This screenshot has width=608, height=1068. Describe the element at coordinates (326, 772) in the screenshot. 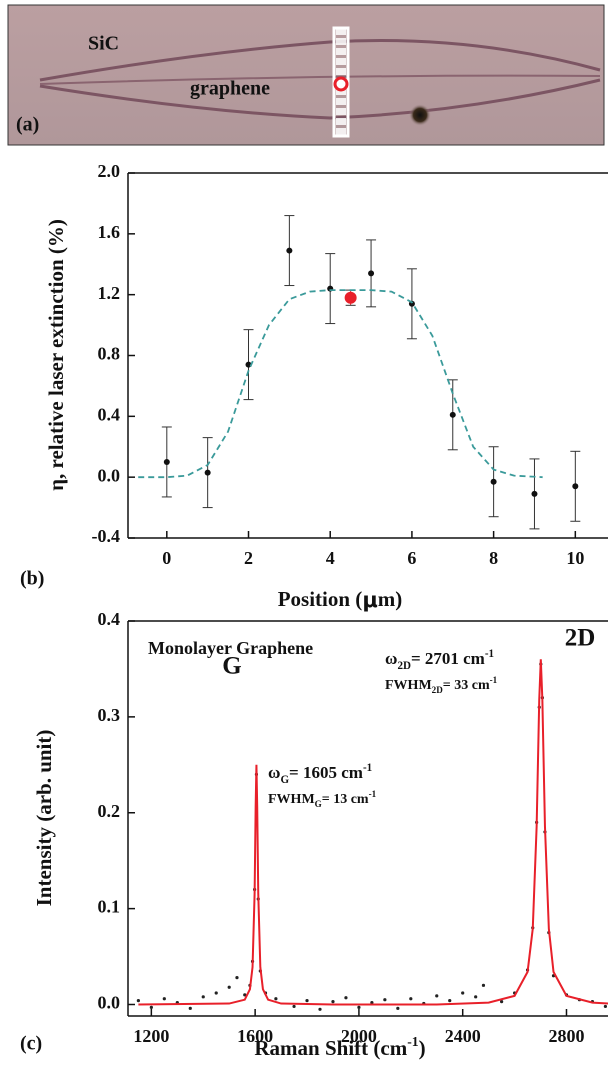

I see `text-part: = 1605 cm` at that location.